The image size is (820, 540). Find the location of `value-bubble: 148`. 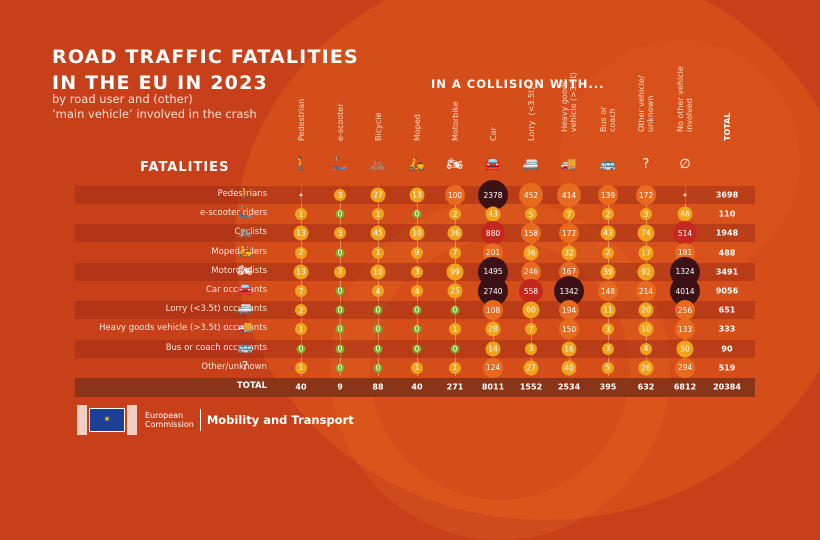

value-bubble: 148 is located at coordinates (608, 291).